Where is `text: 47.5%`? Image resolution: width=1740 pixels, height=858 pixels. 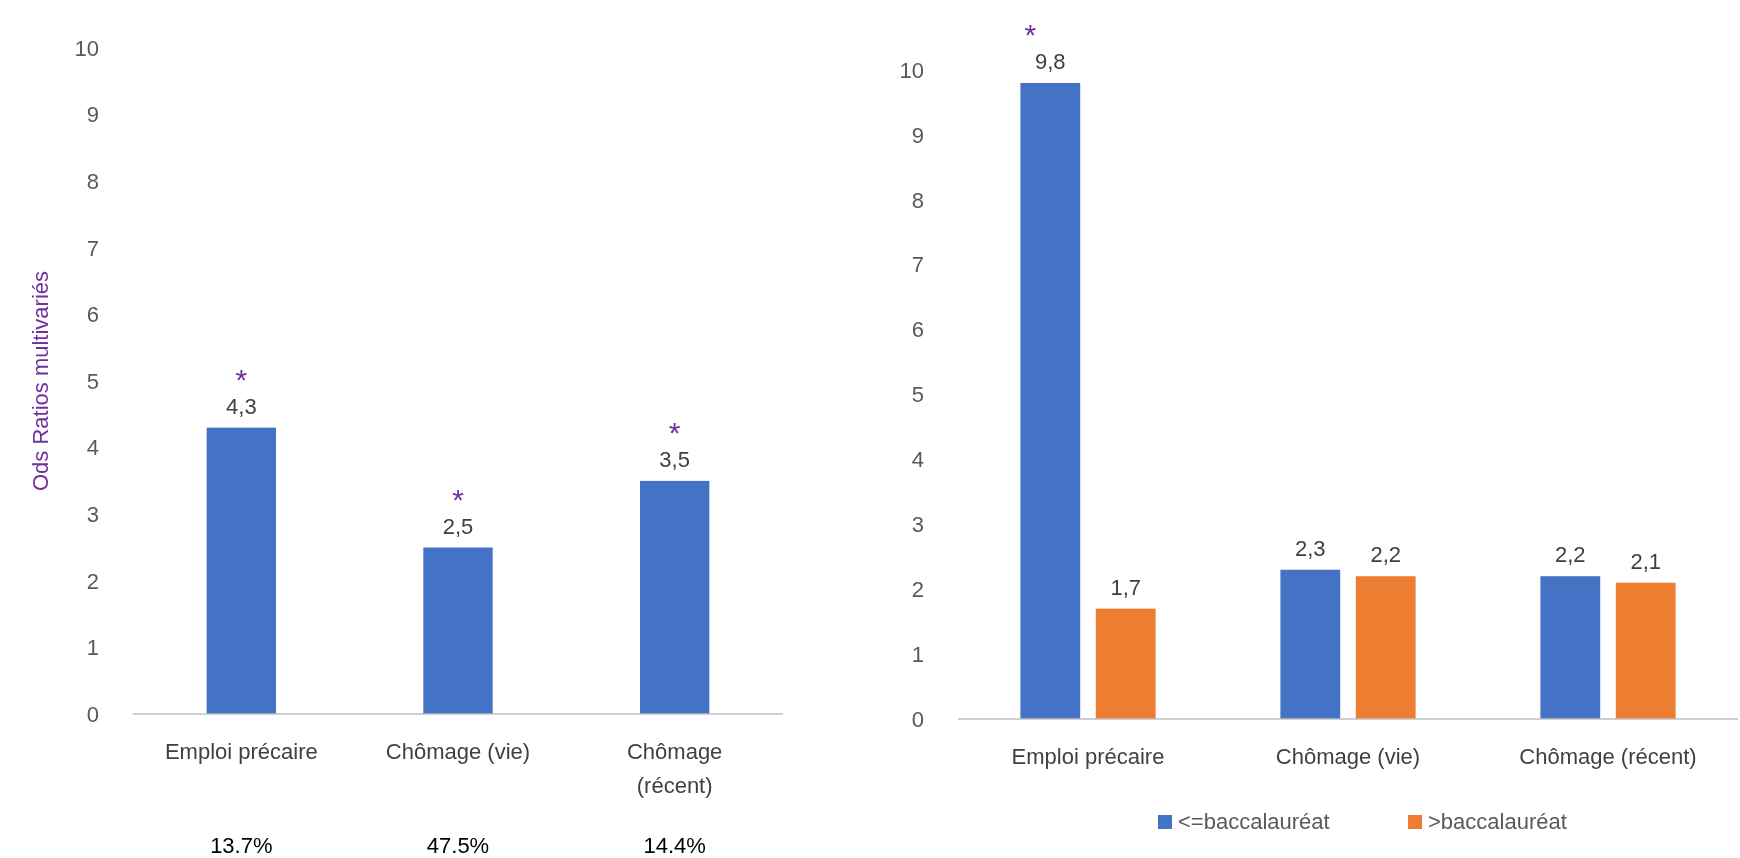 text: 47.5% is located at coordinates (458, 845).